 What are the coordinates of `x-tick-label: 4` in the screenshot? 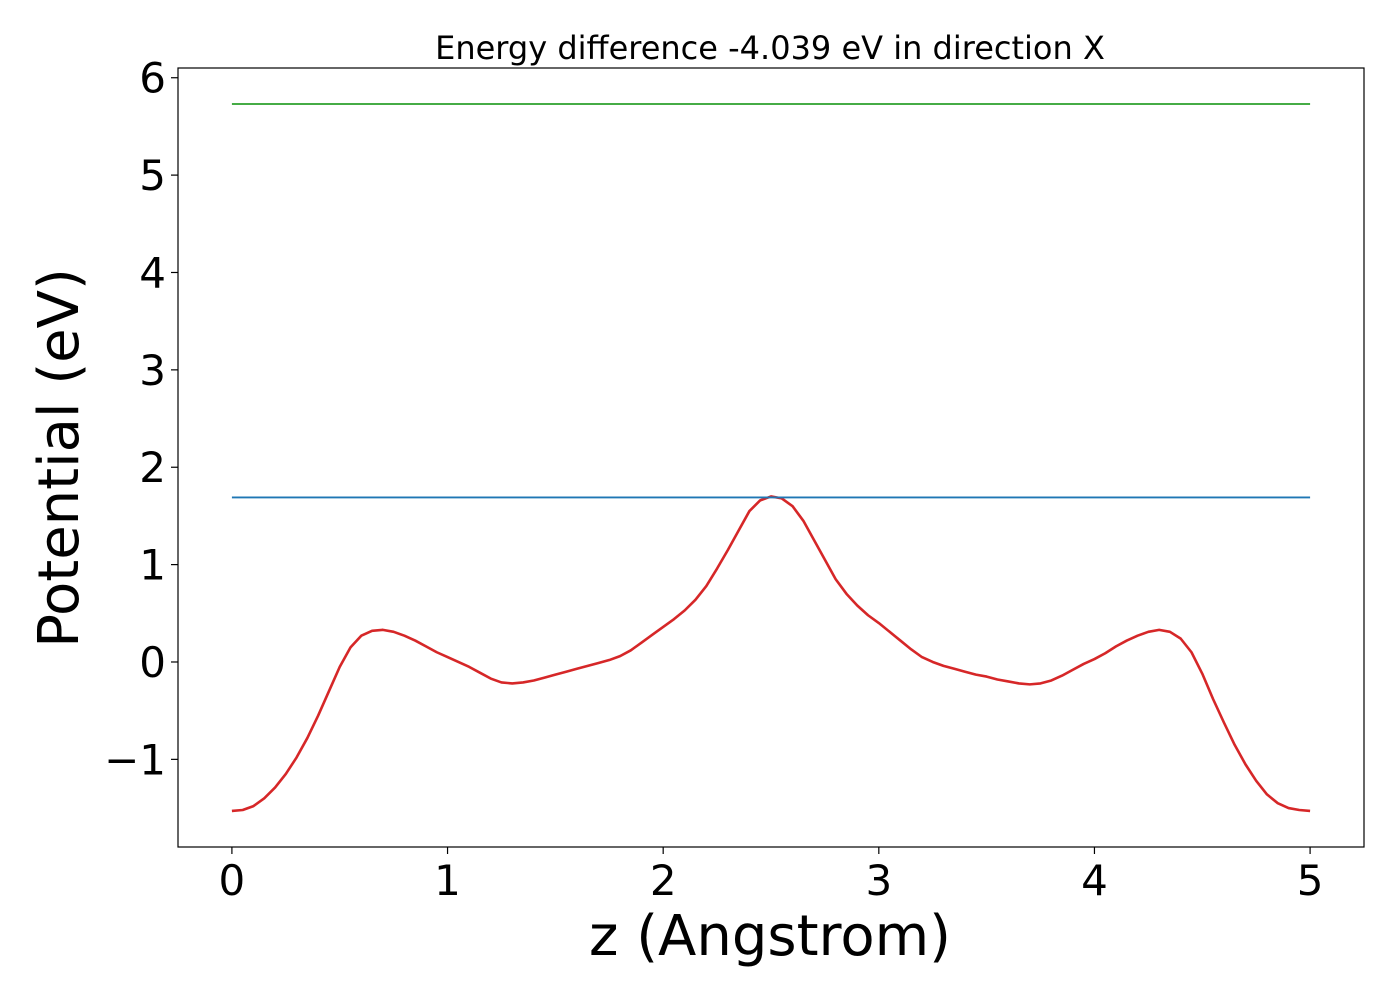 It's located at (1094, 880).